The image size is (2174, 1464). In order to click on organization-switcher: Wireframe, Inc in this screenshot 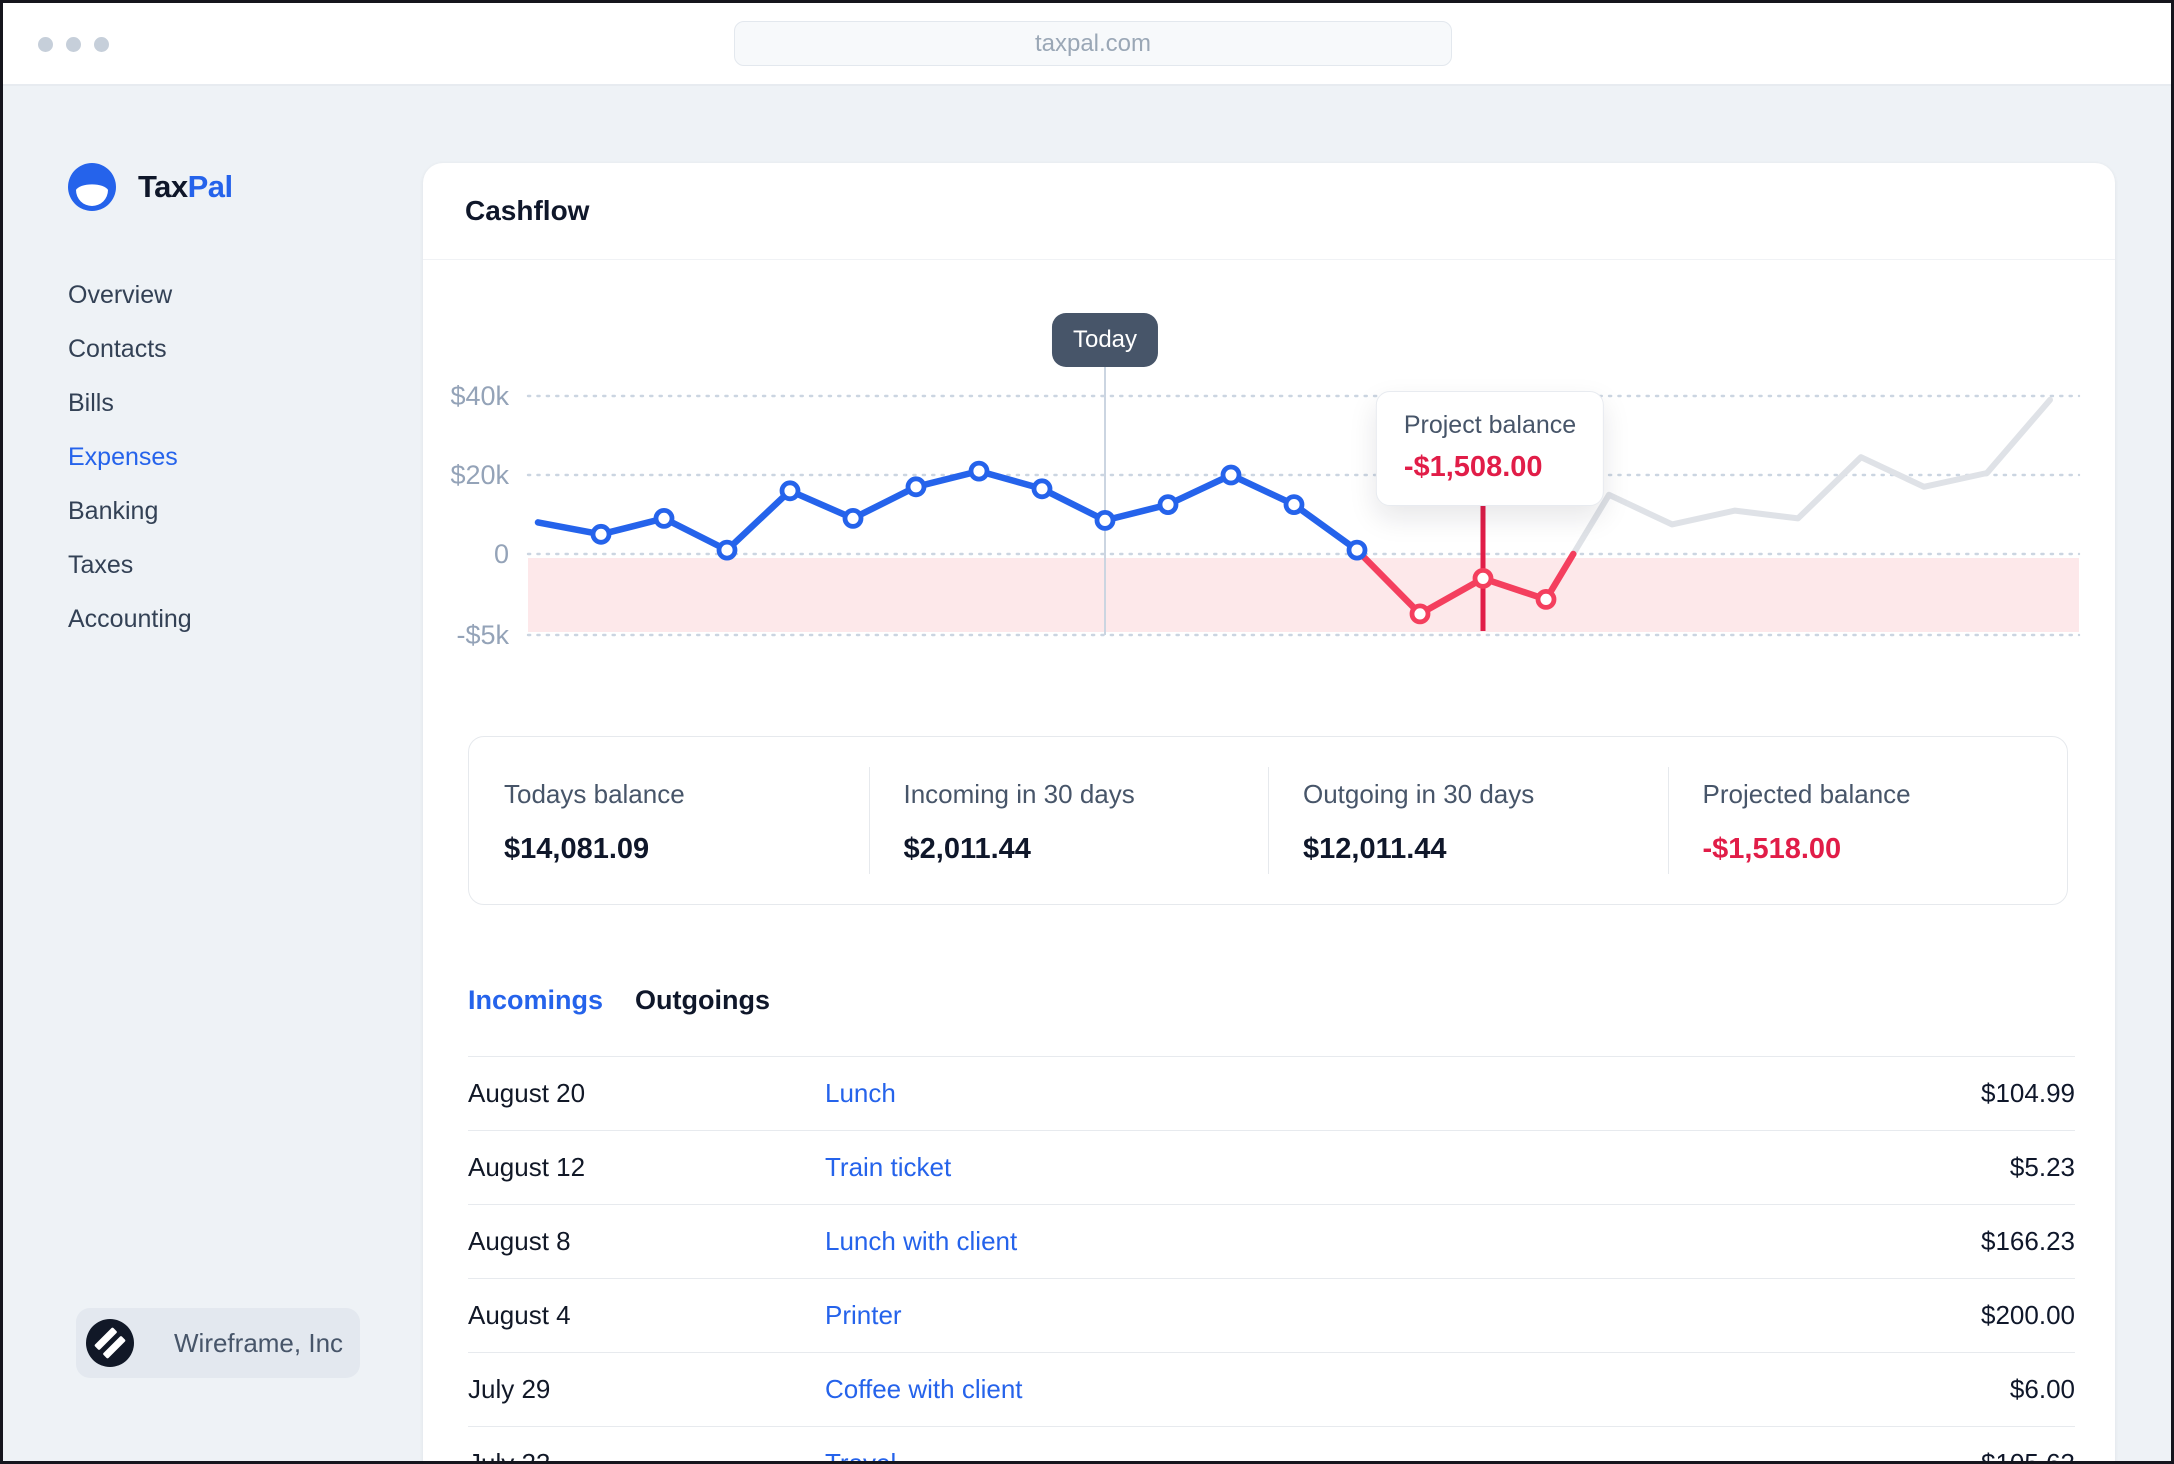, I will do `click(218, 1343)`.